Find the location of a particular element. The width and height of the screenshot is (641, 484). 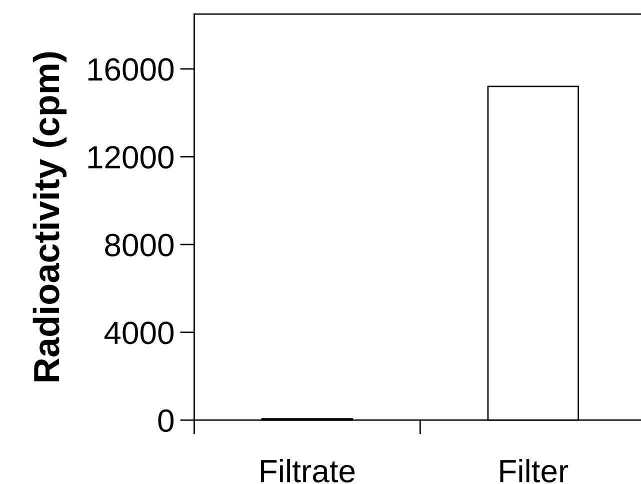

x-tick-label: Filter is located at coordinates (534, 470).